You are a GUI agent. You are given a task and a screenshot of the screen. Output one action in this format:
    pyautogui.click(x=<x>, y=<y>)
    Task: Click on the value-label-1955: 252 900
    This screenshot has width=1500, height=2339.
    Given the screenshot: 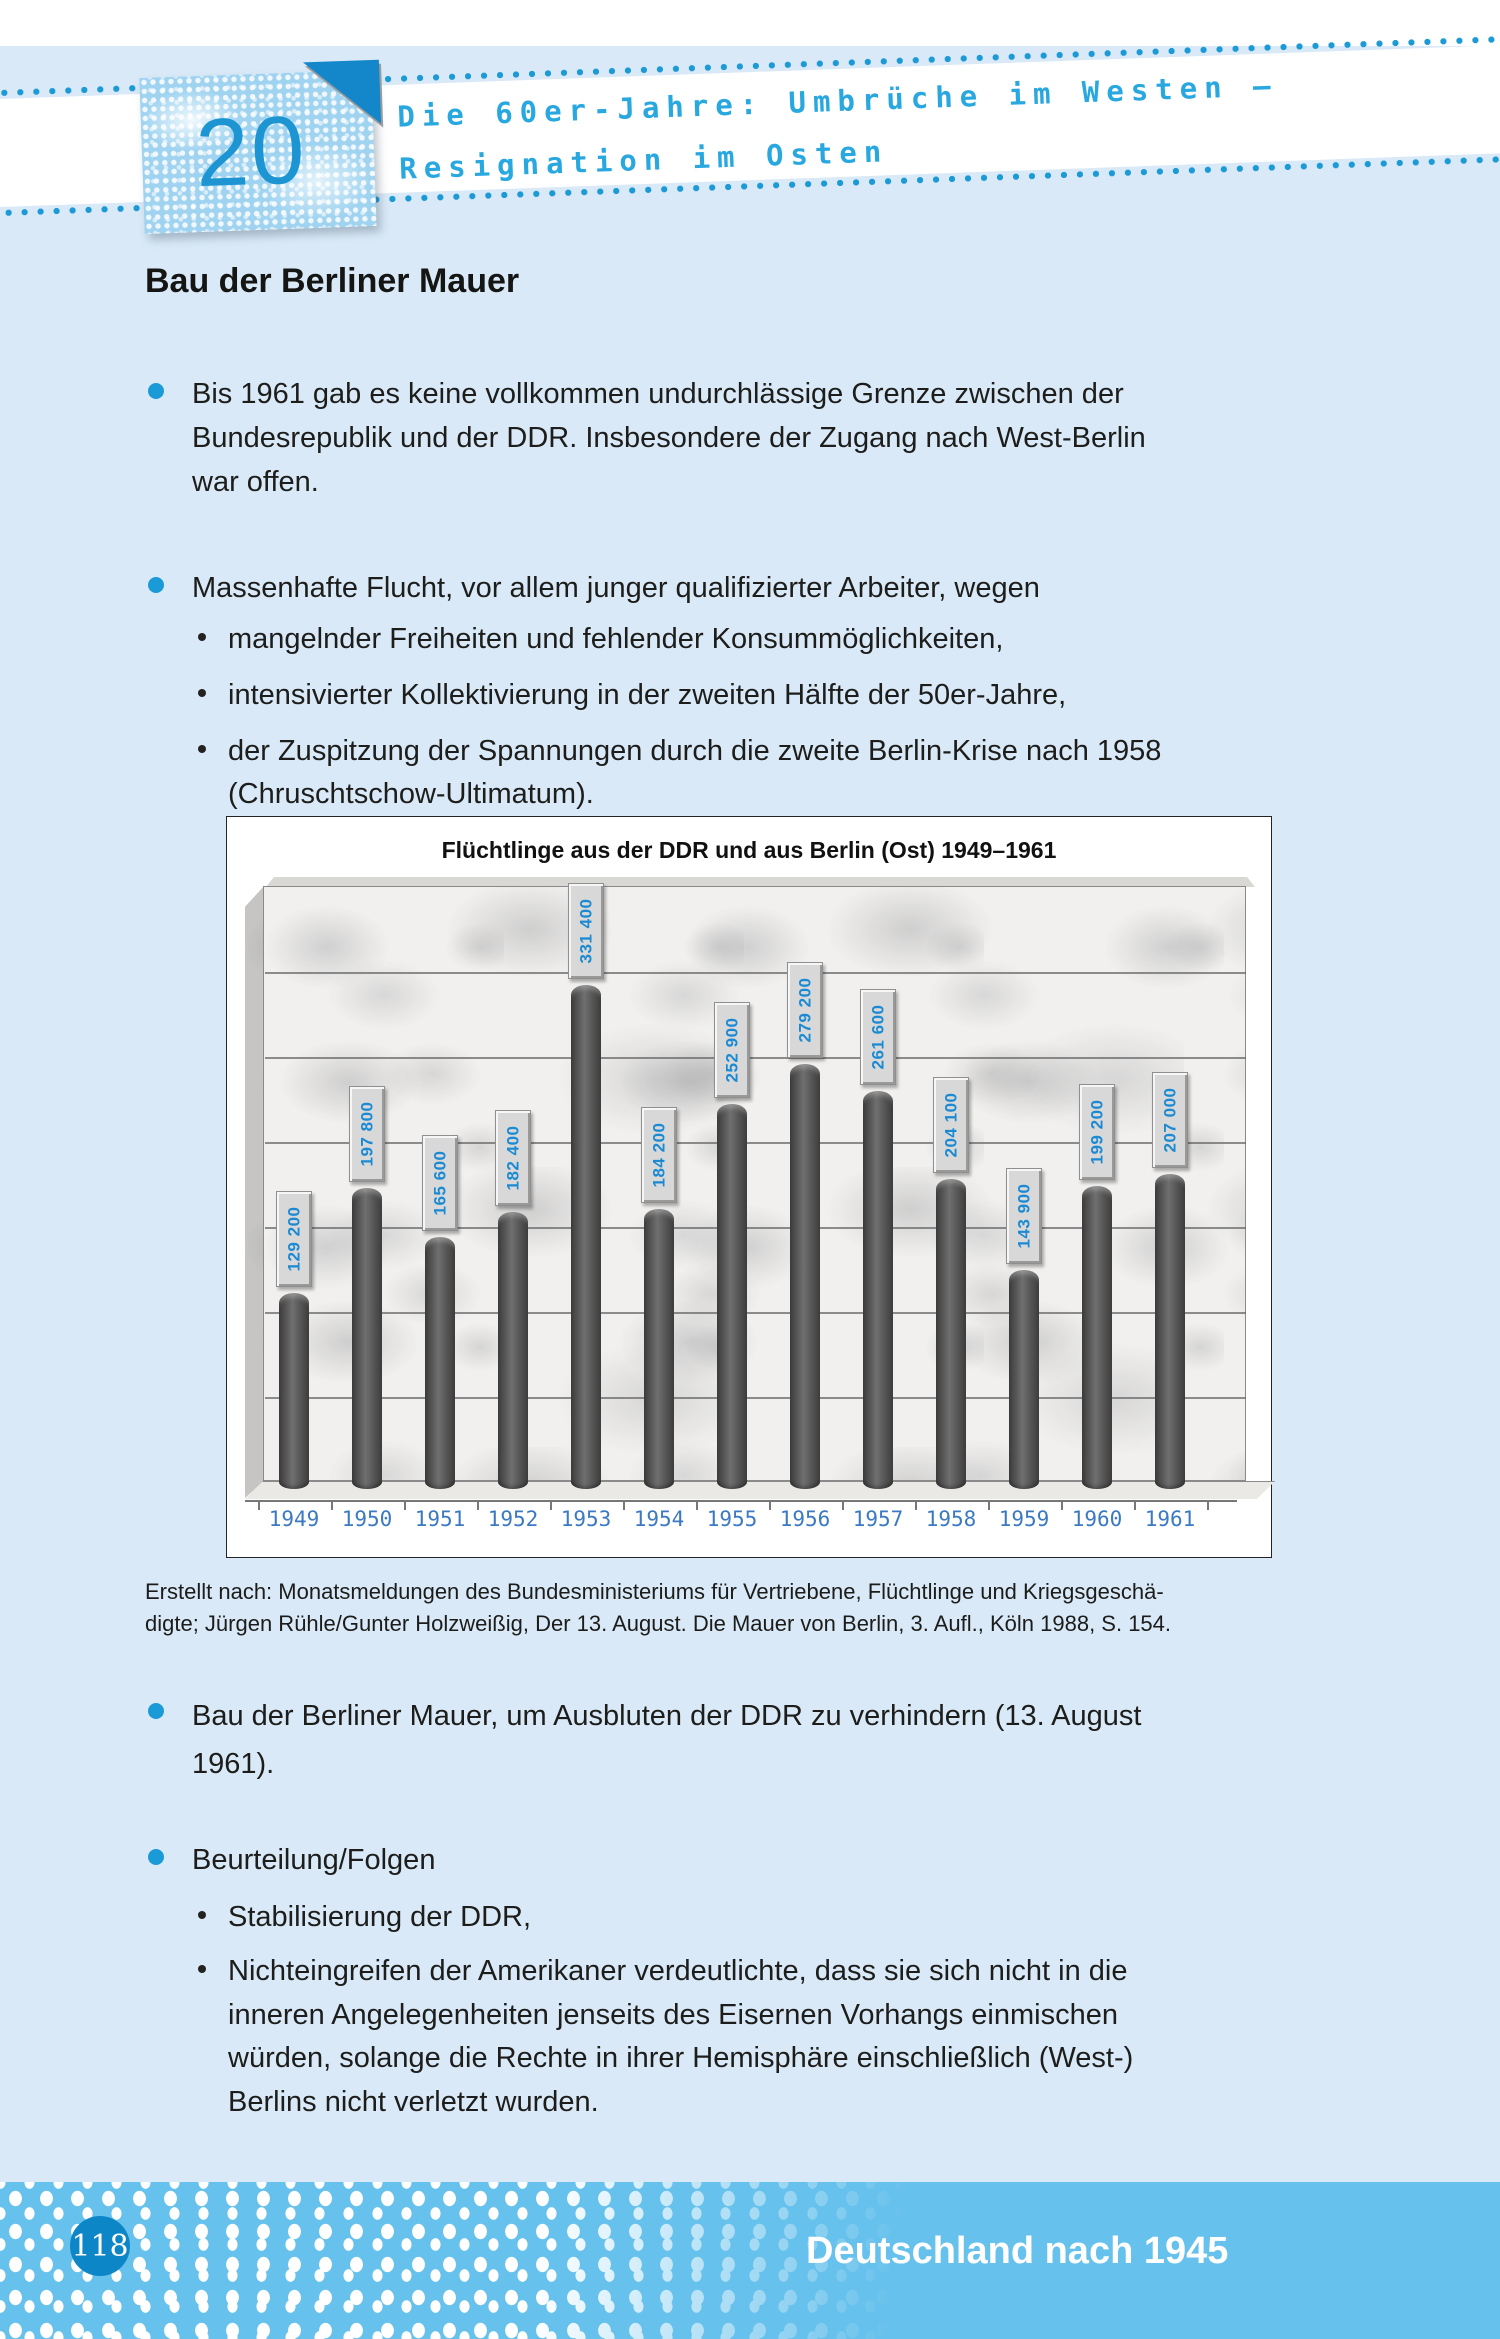 What is the action you would take?
    pyautogui.click(x=732, y=1050)
    